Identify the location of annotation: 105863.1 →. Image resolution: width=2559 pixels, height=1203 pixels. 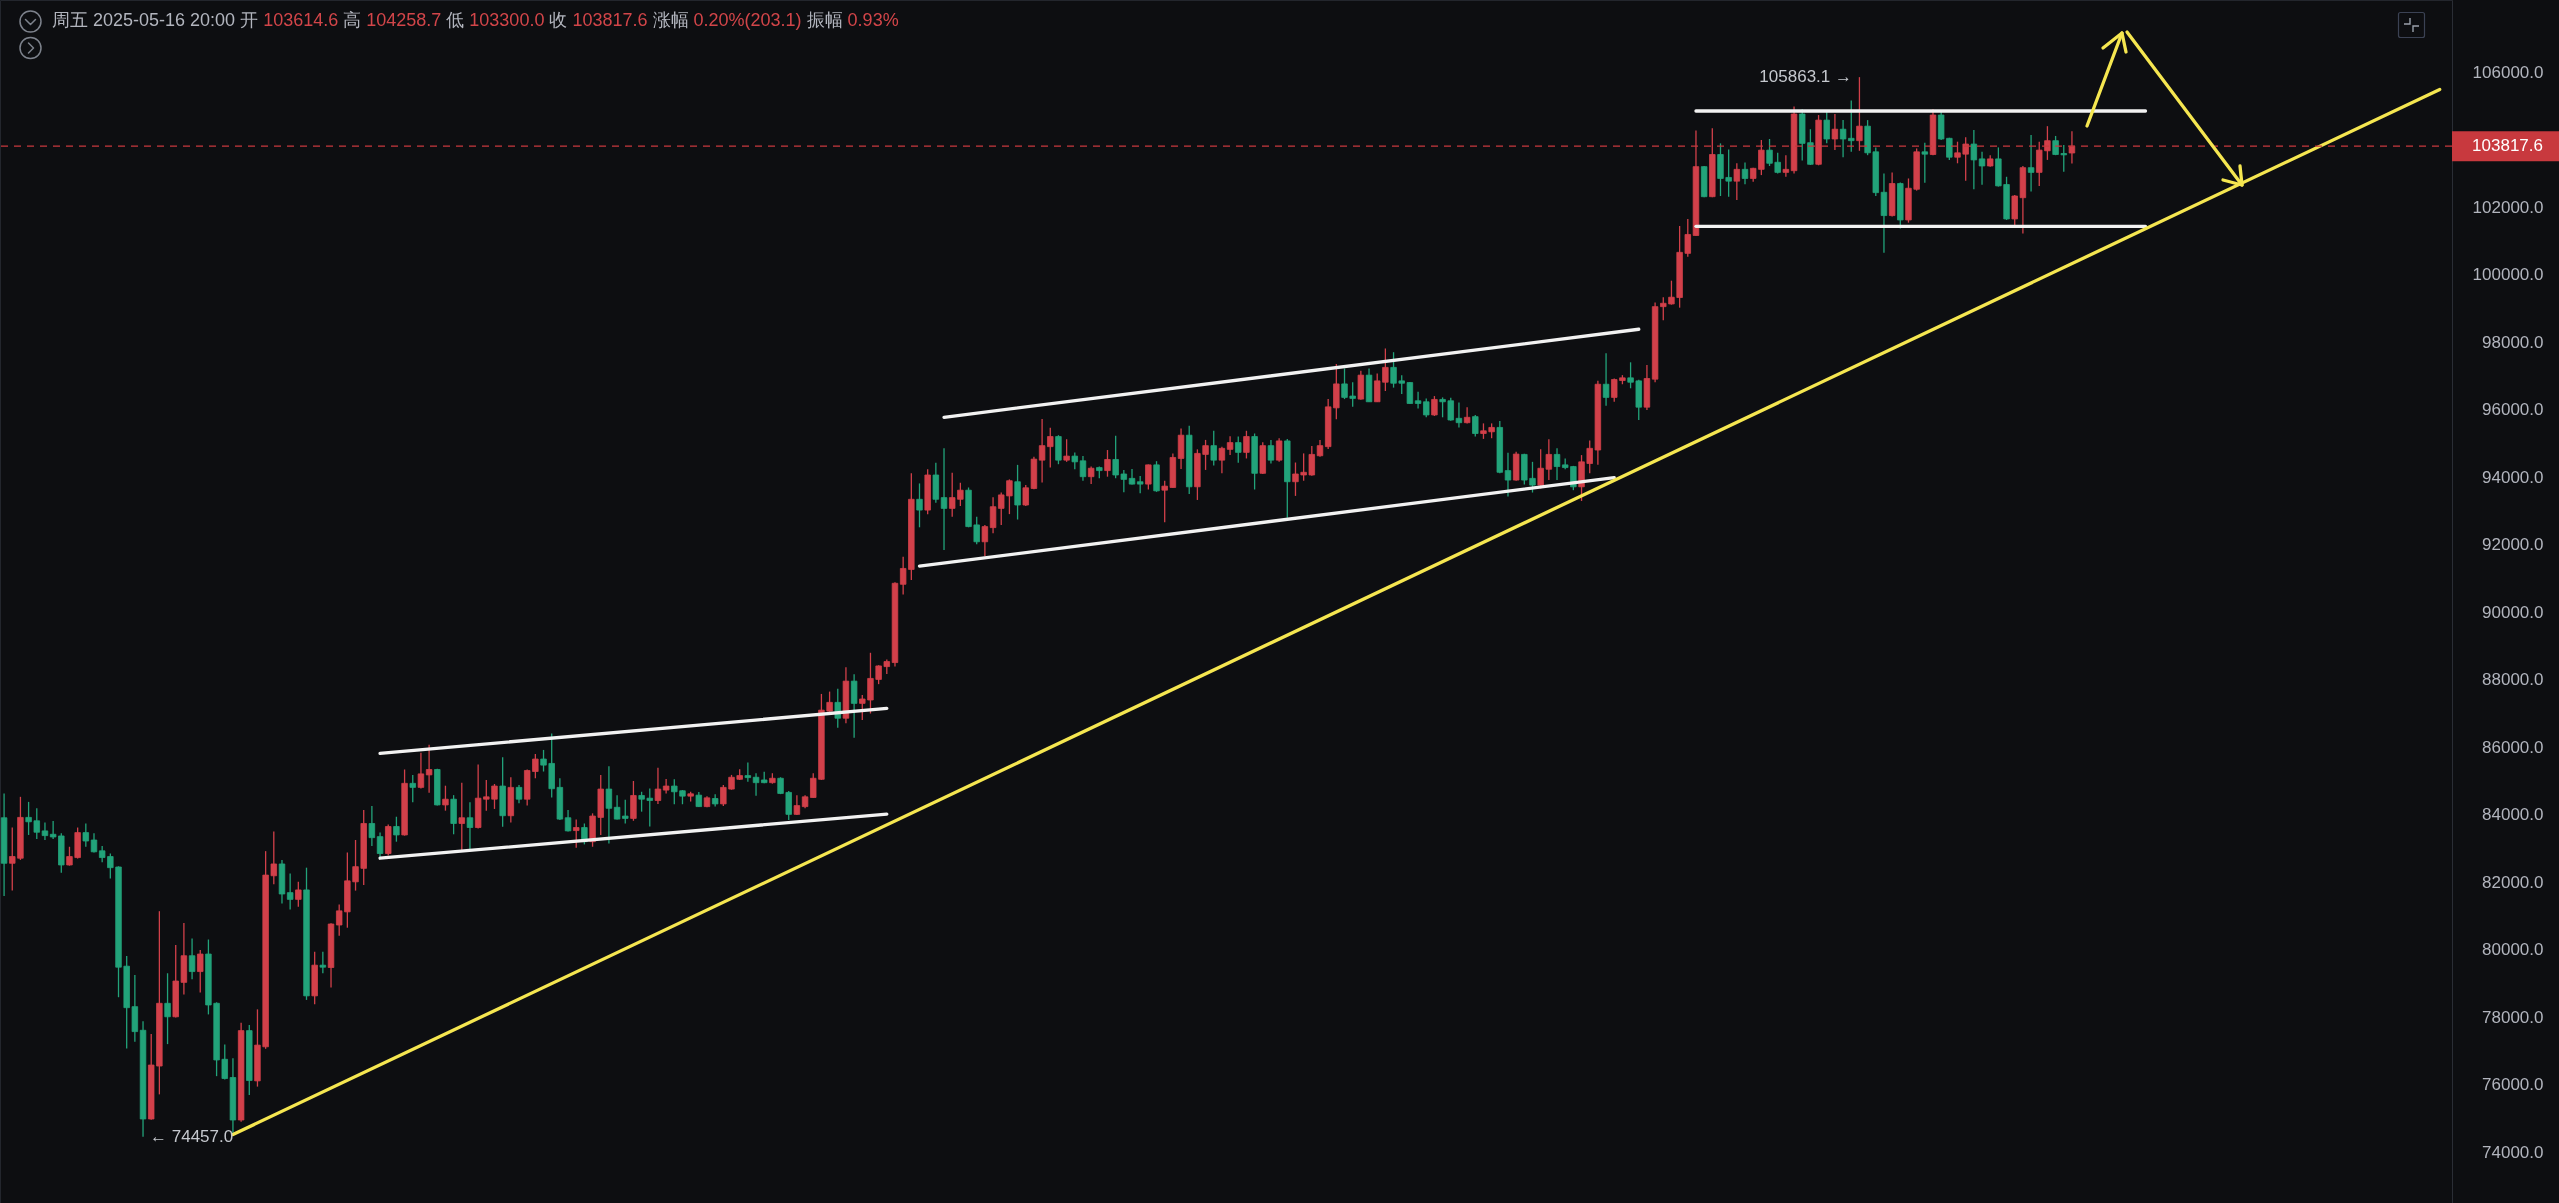
(1805, 76).